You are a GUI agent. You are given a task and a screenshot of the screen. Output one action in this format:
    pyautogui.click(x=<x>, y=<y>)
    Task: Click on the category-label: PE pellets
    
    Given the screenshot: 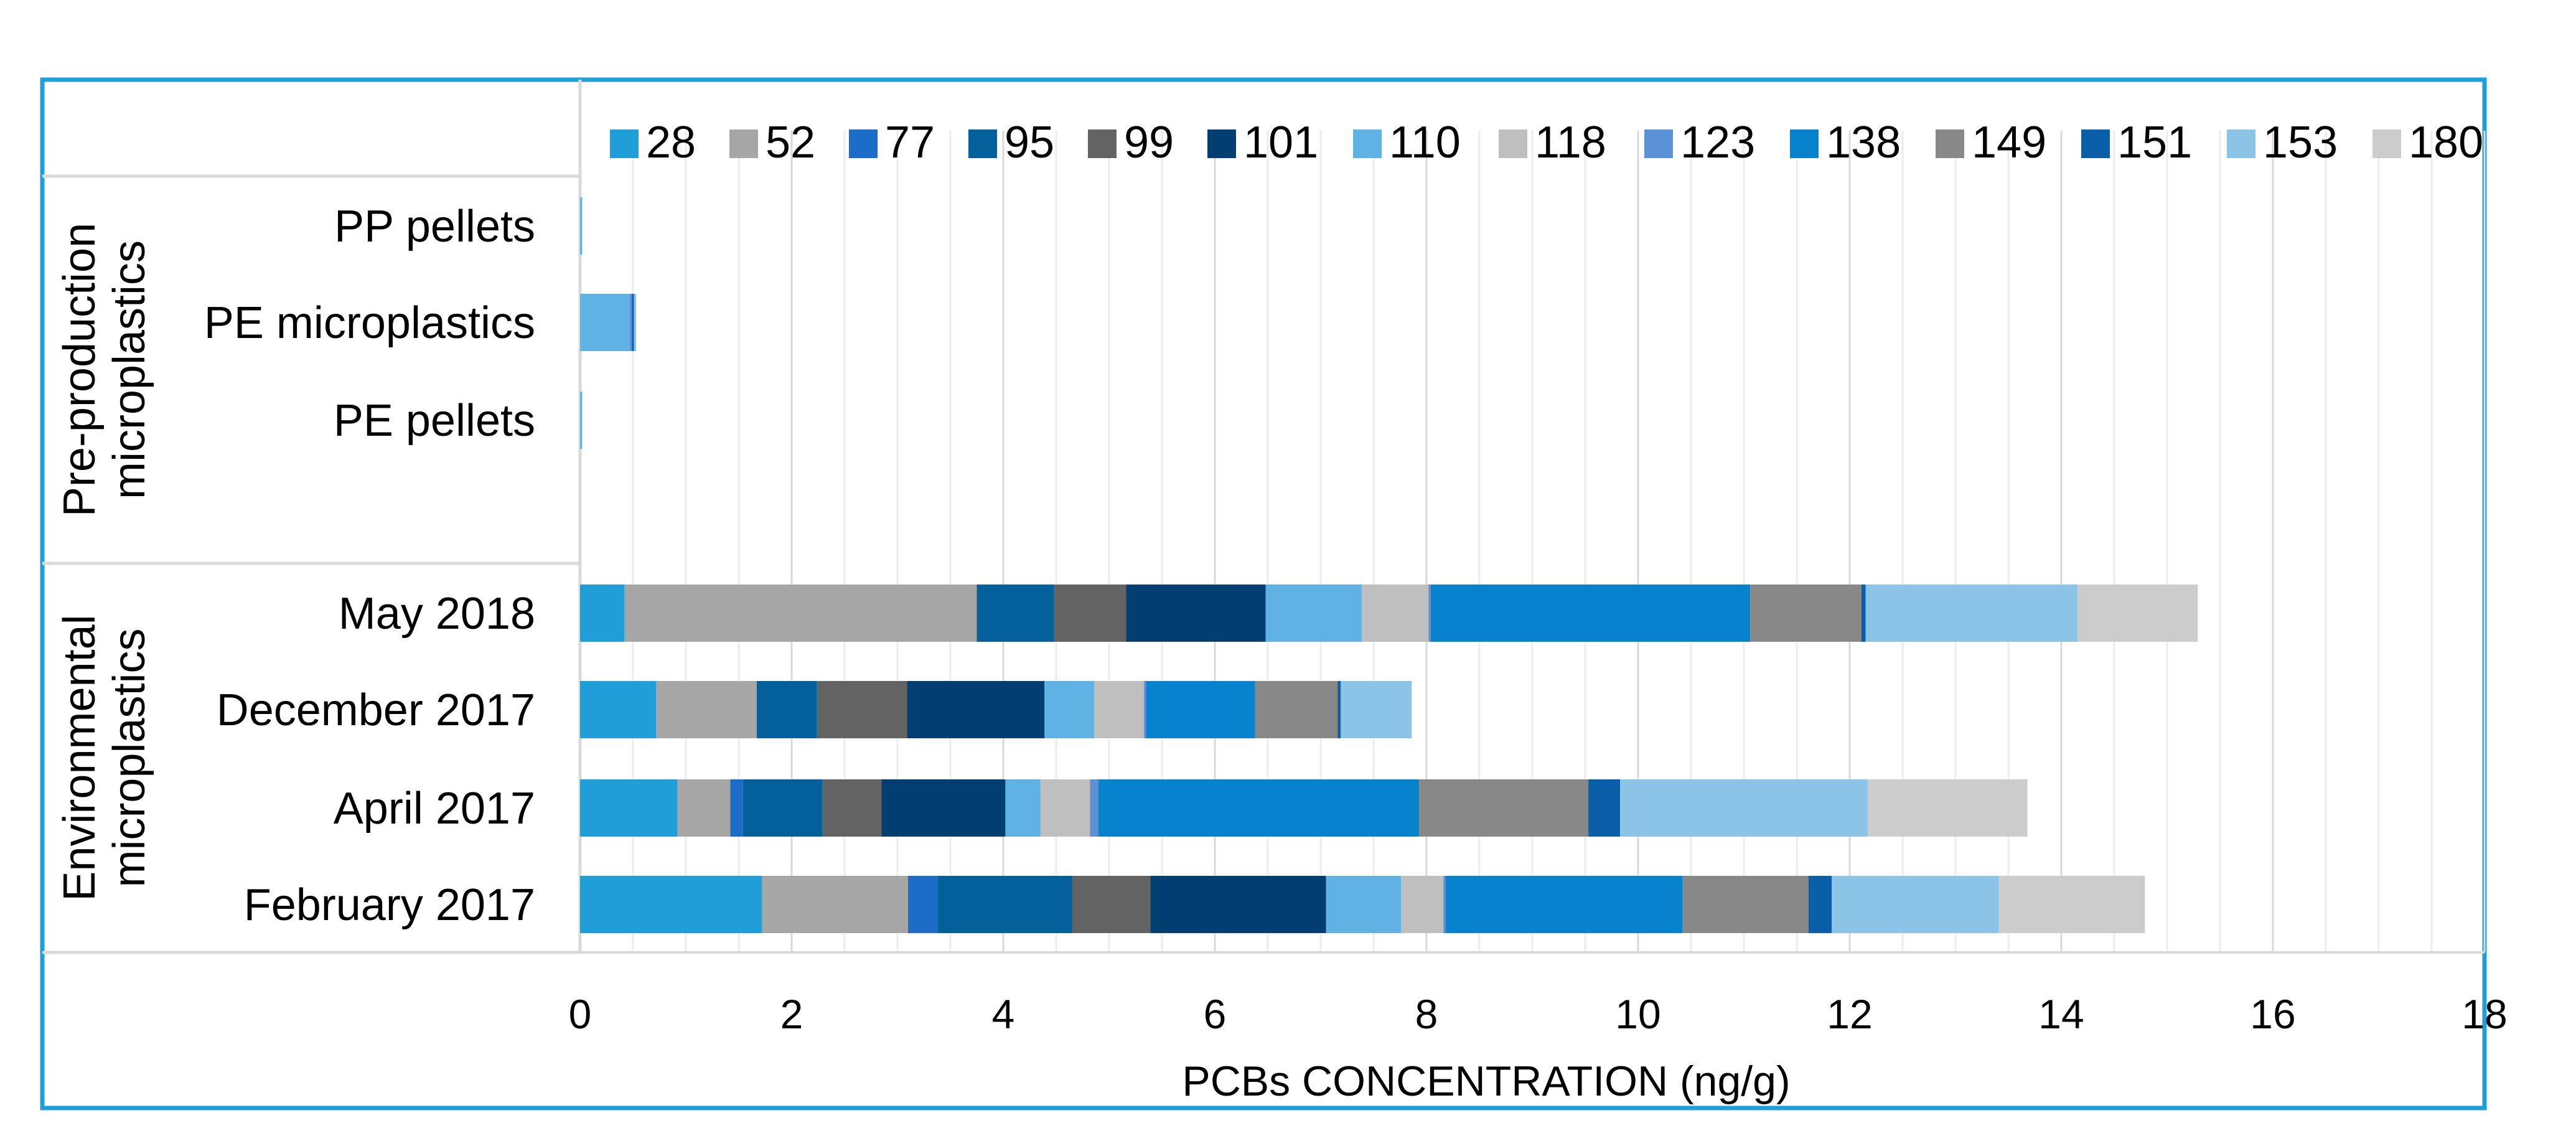 What is the action you would take?
    pyautogui.click(x=434, y=421)
    